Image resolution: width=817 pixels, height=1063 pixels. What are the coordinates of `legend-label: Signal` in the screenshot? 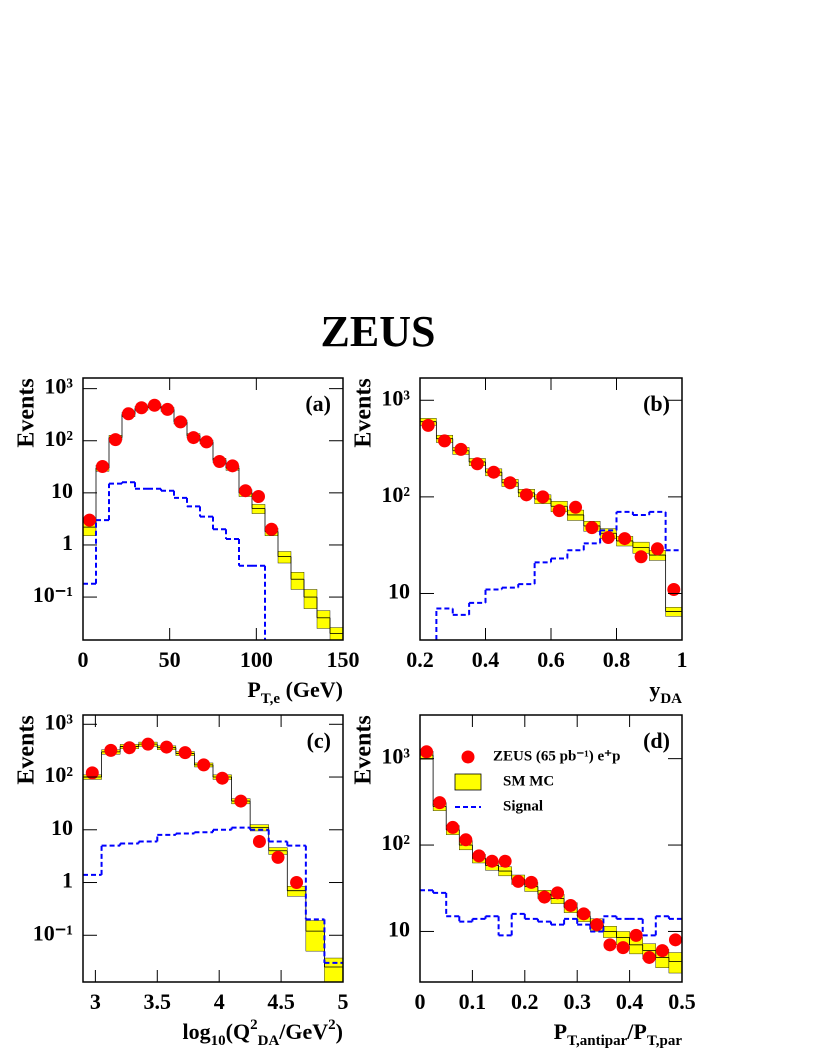 It's located at (523, 806).